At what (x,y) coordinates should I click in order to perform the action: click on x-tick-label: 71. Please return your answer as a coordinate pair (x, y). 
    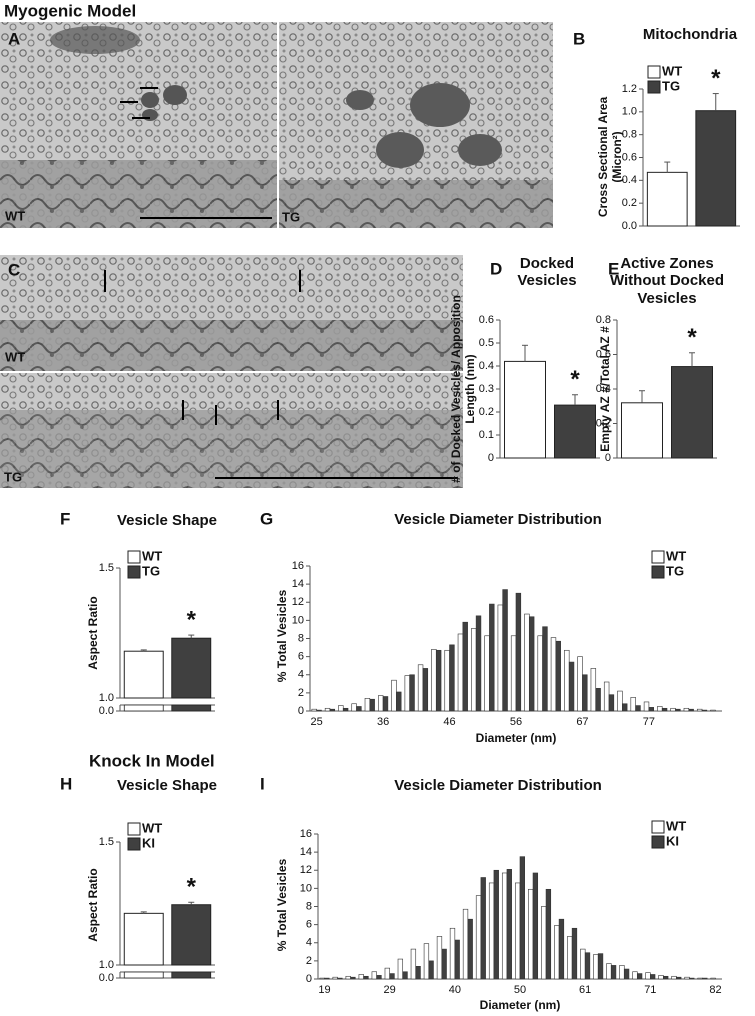
    Looking at the image, I should click on (650, 990).